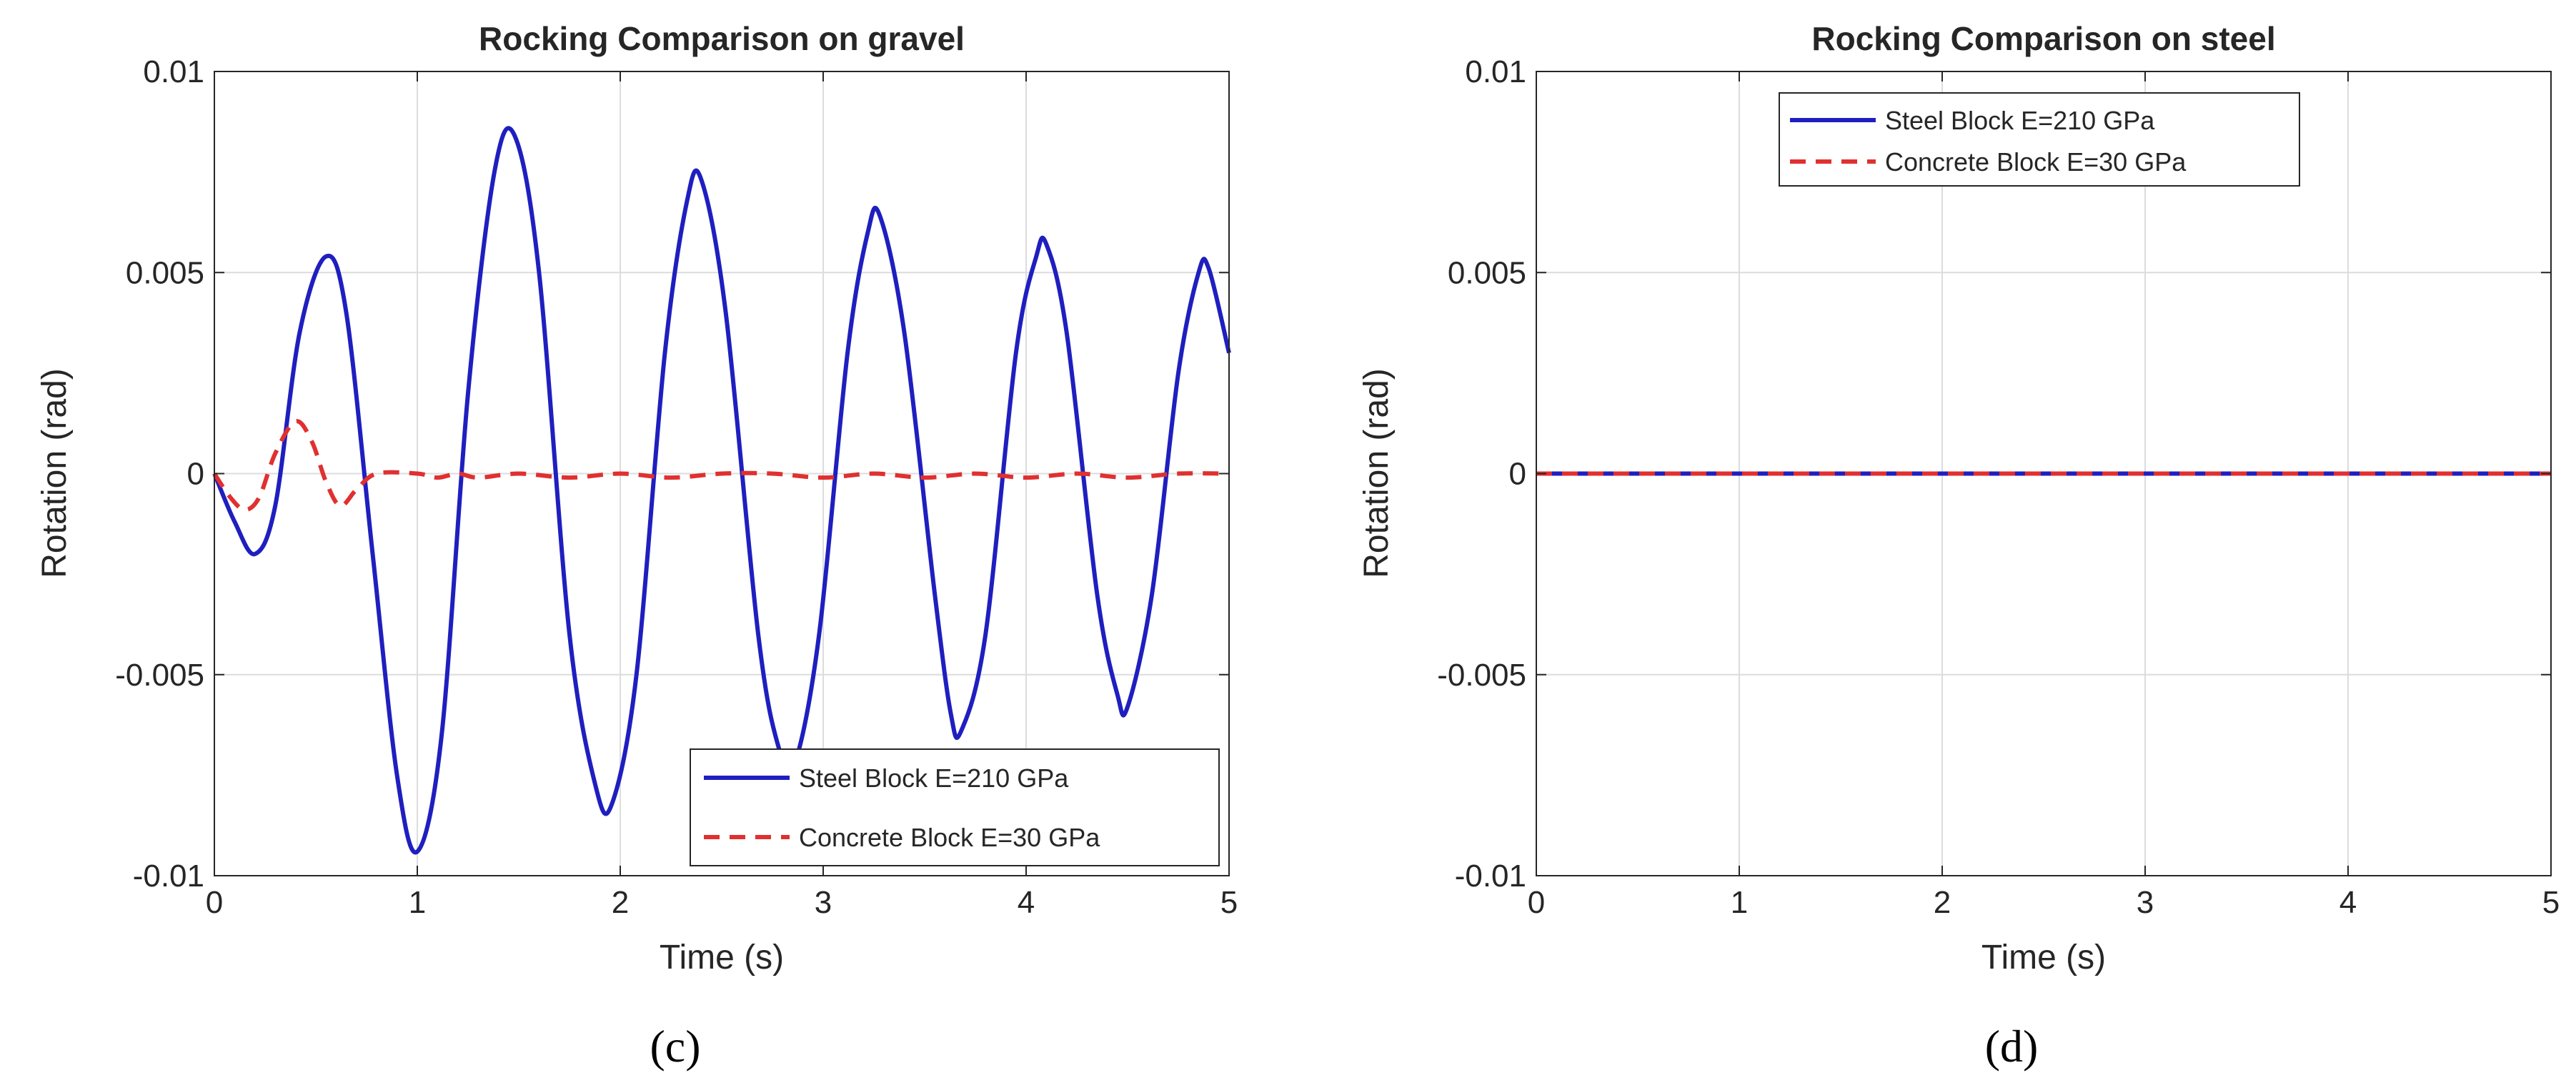 The width and height of the screenshot is (2576, 1083). I want to click on panel-caption: (d), so click(2012, 1046).